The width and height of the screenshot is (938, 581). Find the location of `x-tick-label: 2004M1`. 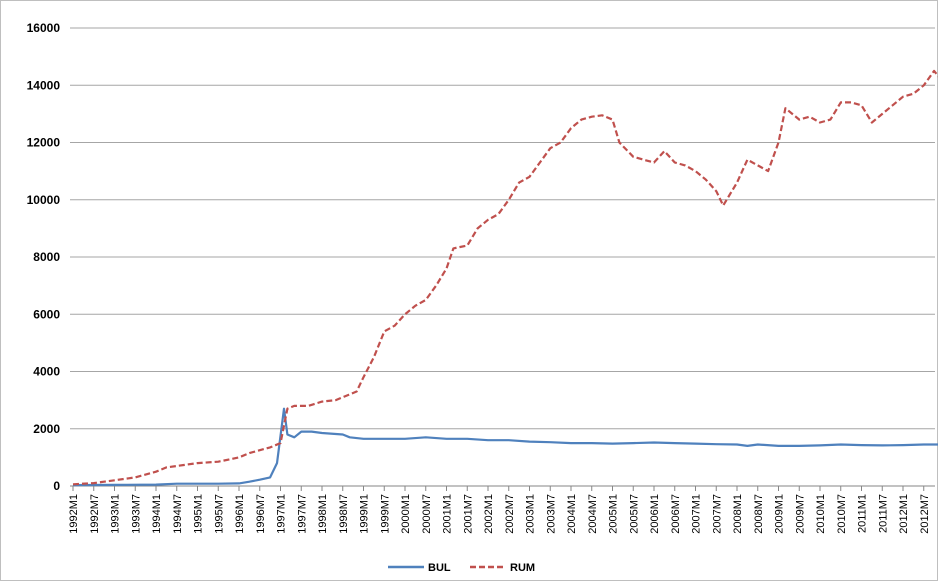

x-tick-label: 2004M1 is located at coordinates (572, 514).